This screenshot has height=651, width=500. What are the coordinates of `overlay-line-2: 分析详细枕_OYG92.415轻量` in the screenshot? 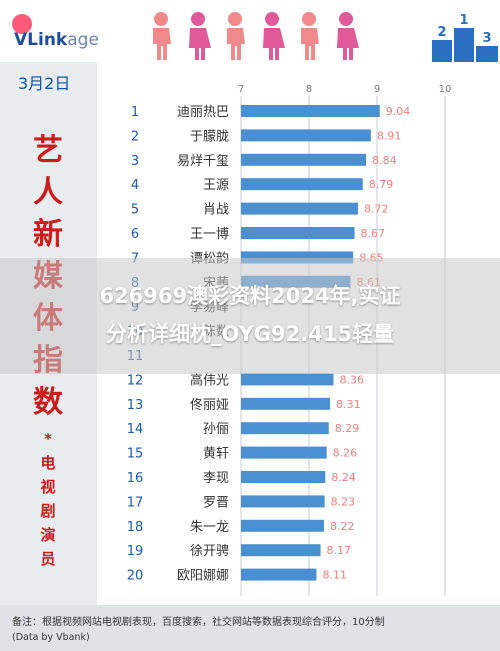 It's located at (250, 334).